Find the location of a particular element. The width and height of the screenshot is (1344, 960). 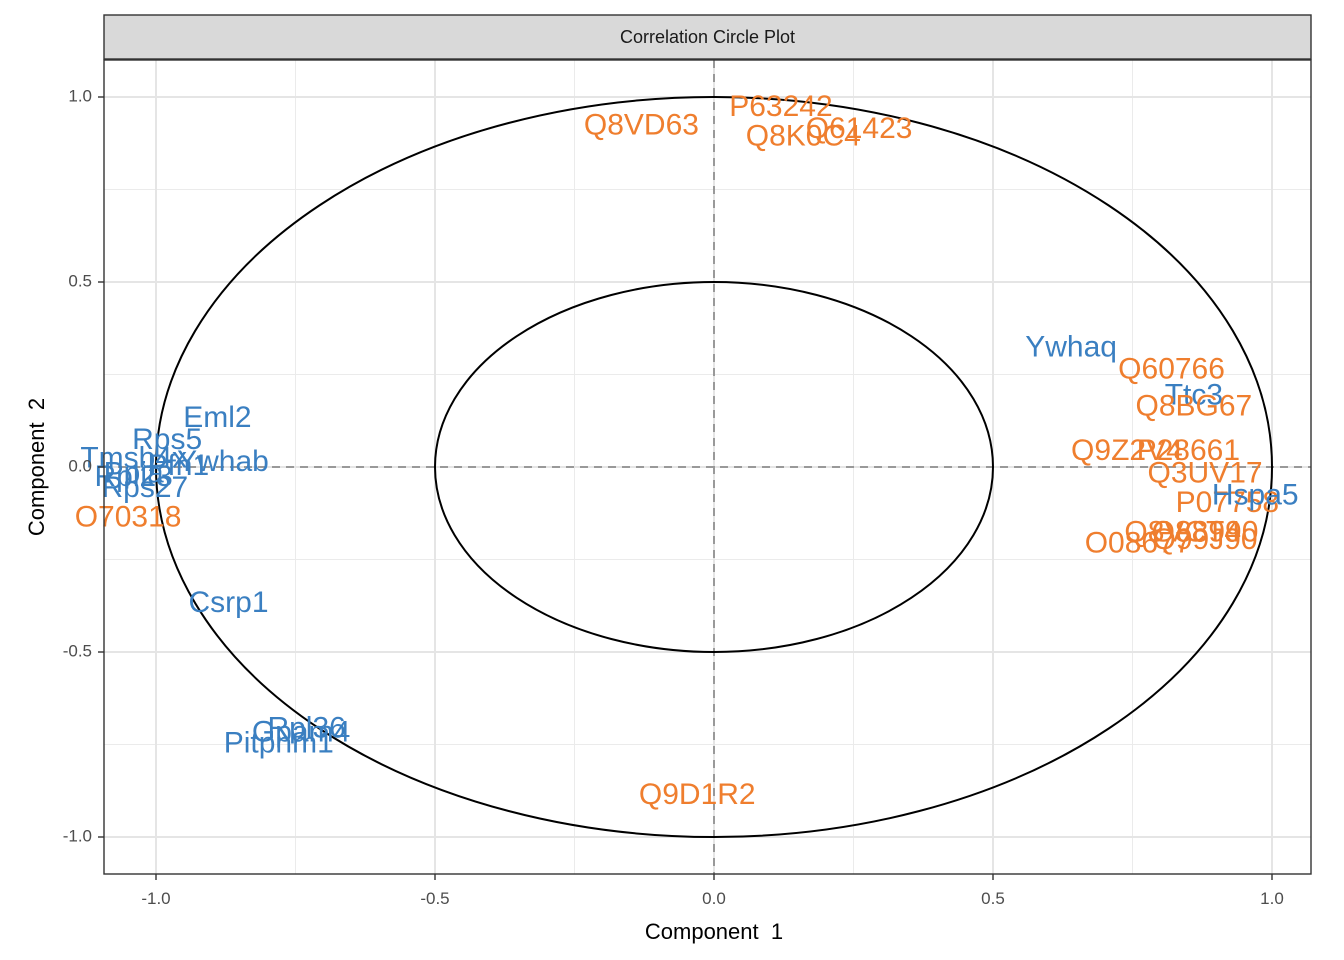

x-tick-label: 0.0 is located at coordinates (714, 898).